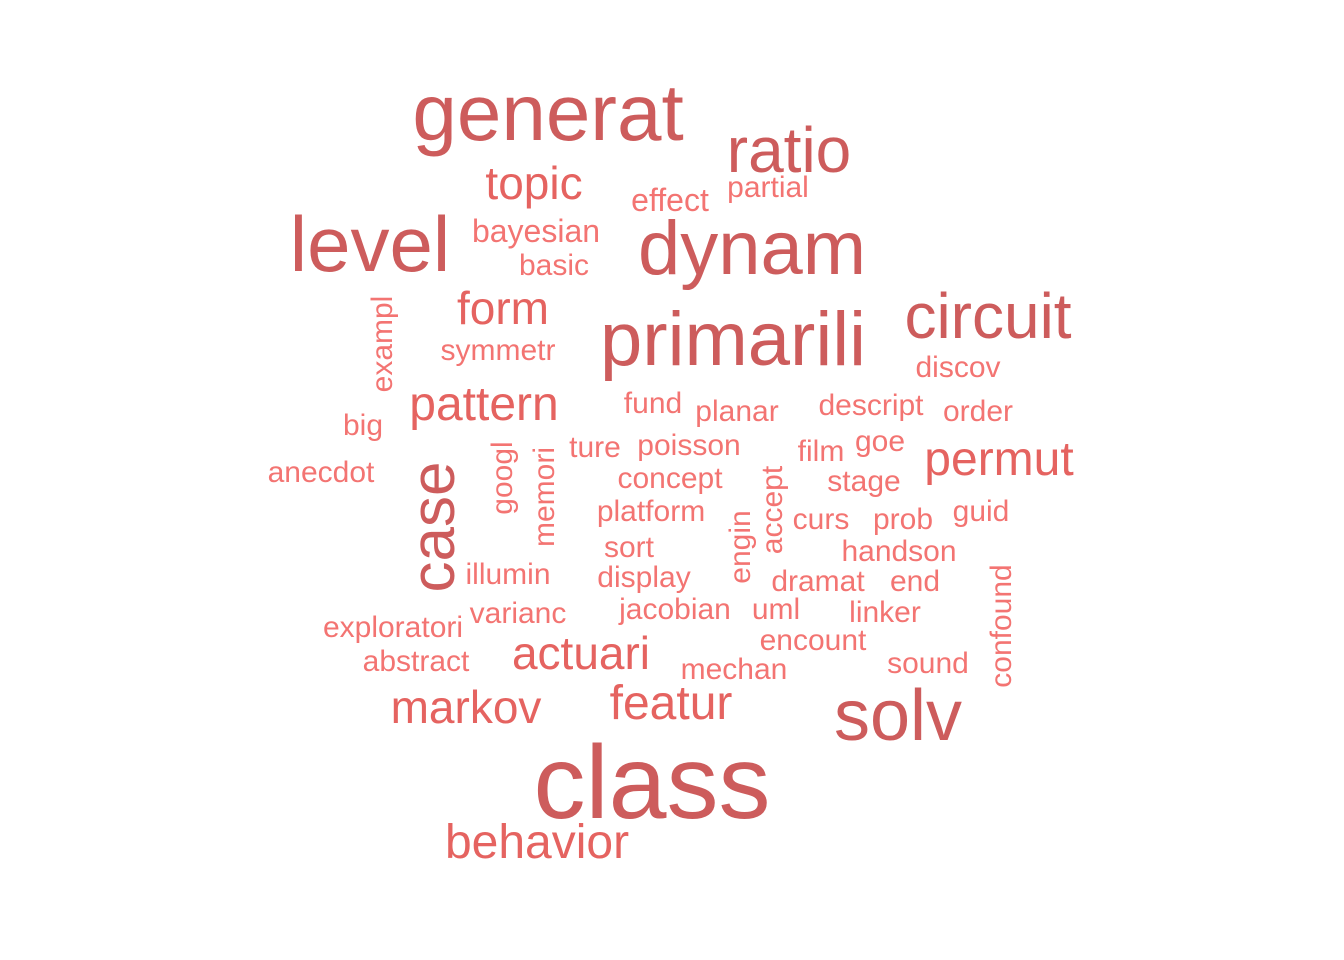  I want to click on word-dramat: dramat, so click(818, 581).